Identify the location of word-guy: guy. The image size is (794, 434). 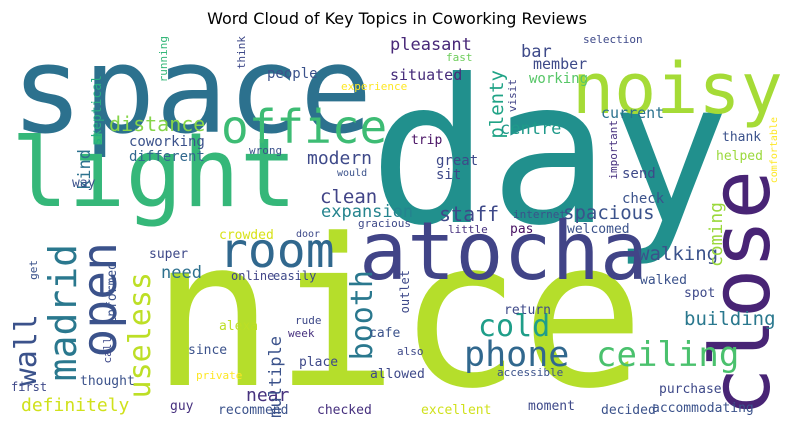
(182, 406).